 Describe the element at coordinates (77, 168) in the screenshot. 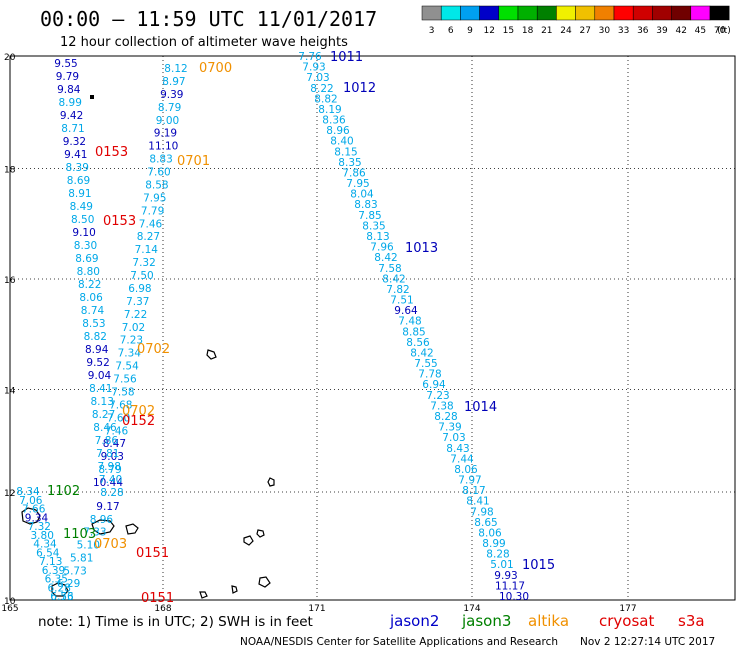

I see `wave-height-value: 8.39` at that location.